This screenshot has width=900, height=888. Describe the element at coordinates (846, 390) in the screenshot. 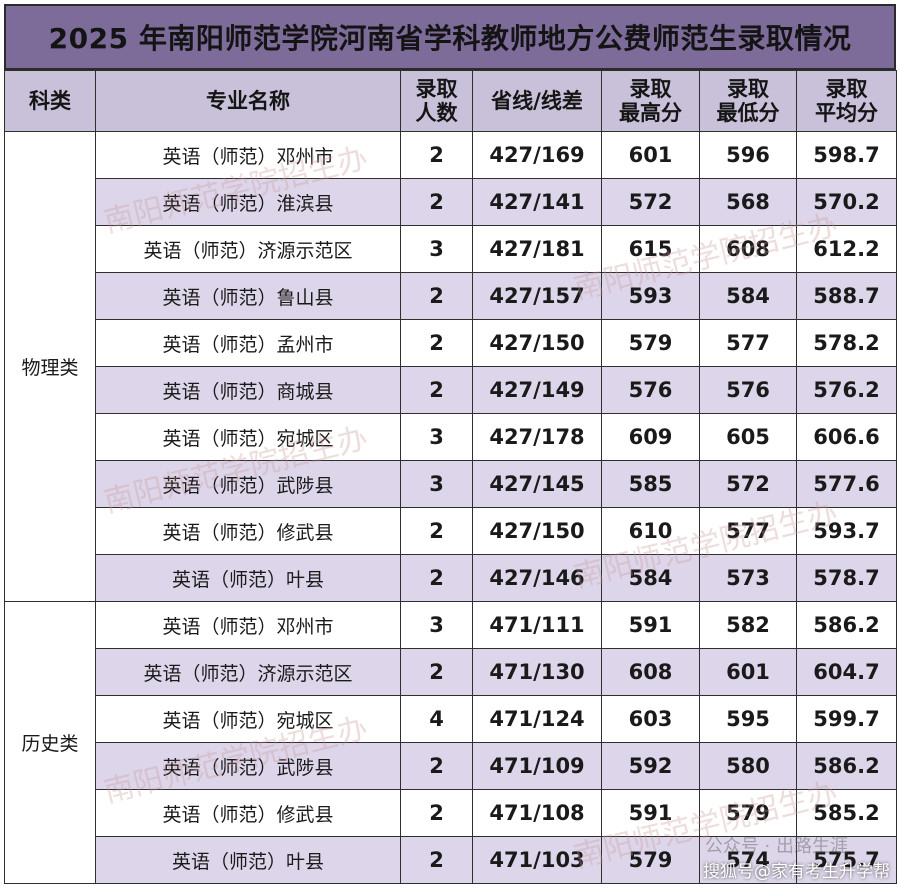

I see `avg-cell: 576.2` at that location.